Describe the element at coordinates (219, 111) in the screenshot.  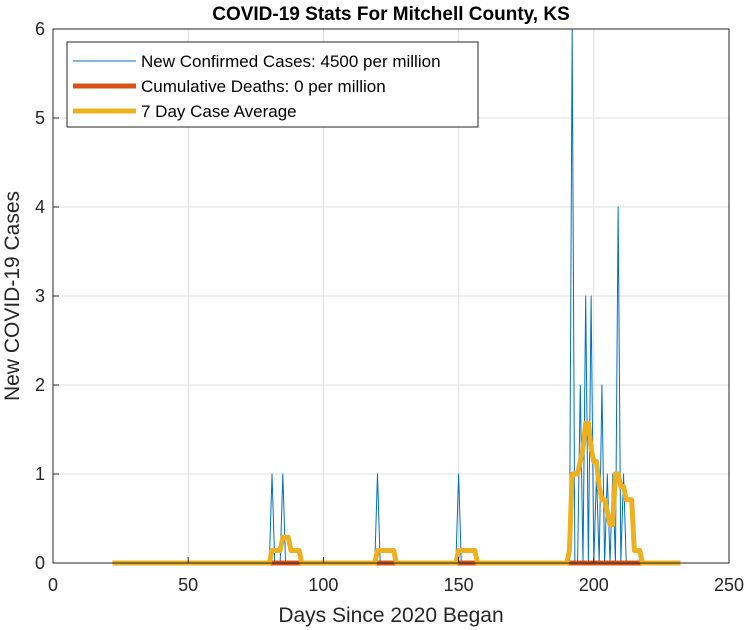
I see `legend-label-3: 7 Day Case Average` at that location.